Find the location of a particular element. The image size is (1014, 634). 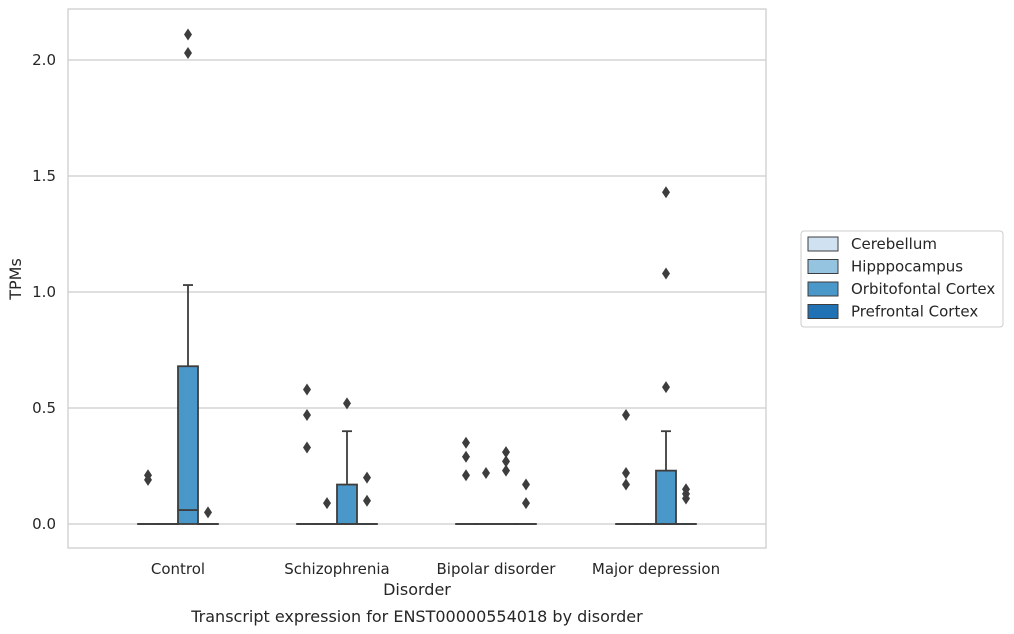

legend-label: Orbitofontal Cortex is located at coordinates (923, 289).